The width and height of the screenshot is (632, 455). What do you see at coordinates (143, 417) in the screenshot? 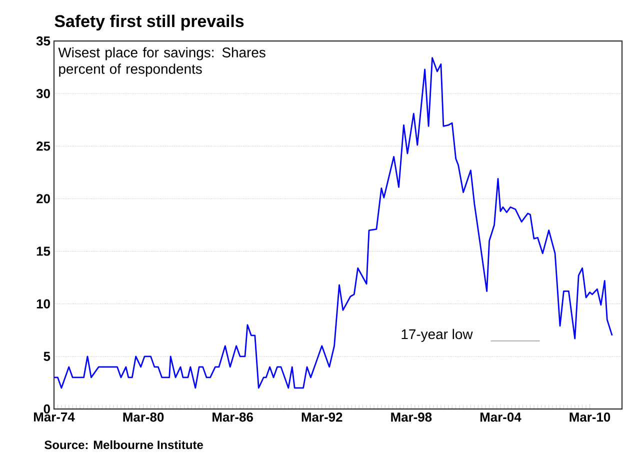
I see `x-tick-label: Mar-80` at bounding box center [143, 417].